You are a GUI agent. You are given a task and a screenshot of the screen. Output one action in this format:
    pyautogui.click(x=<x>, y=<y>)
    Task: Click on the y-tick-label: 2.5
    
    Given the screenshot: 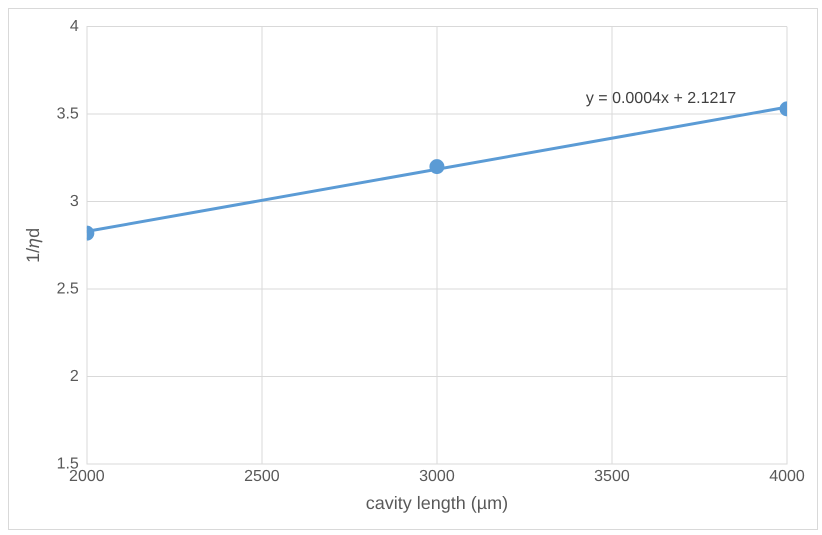 What is the action you would take?
    pyautogui.click(x=67, y=289)
    